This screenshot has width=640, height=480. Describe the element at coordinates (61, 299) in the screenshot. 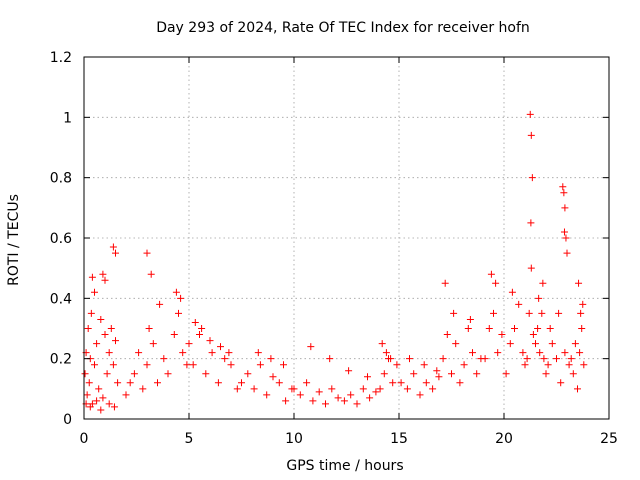

I see `y-tick-label: 0.4` at that location.